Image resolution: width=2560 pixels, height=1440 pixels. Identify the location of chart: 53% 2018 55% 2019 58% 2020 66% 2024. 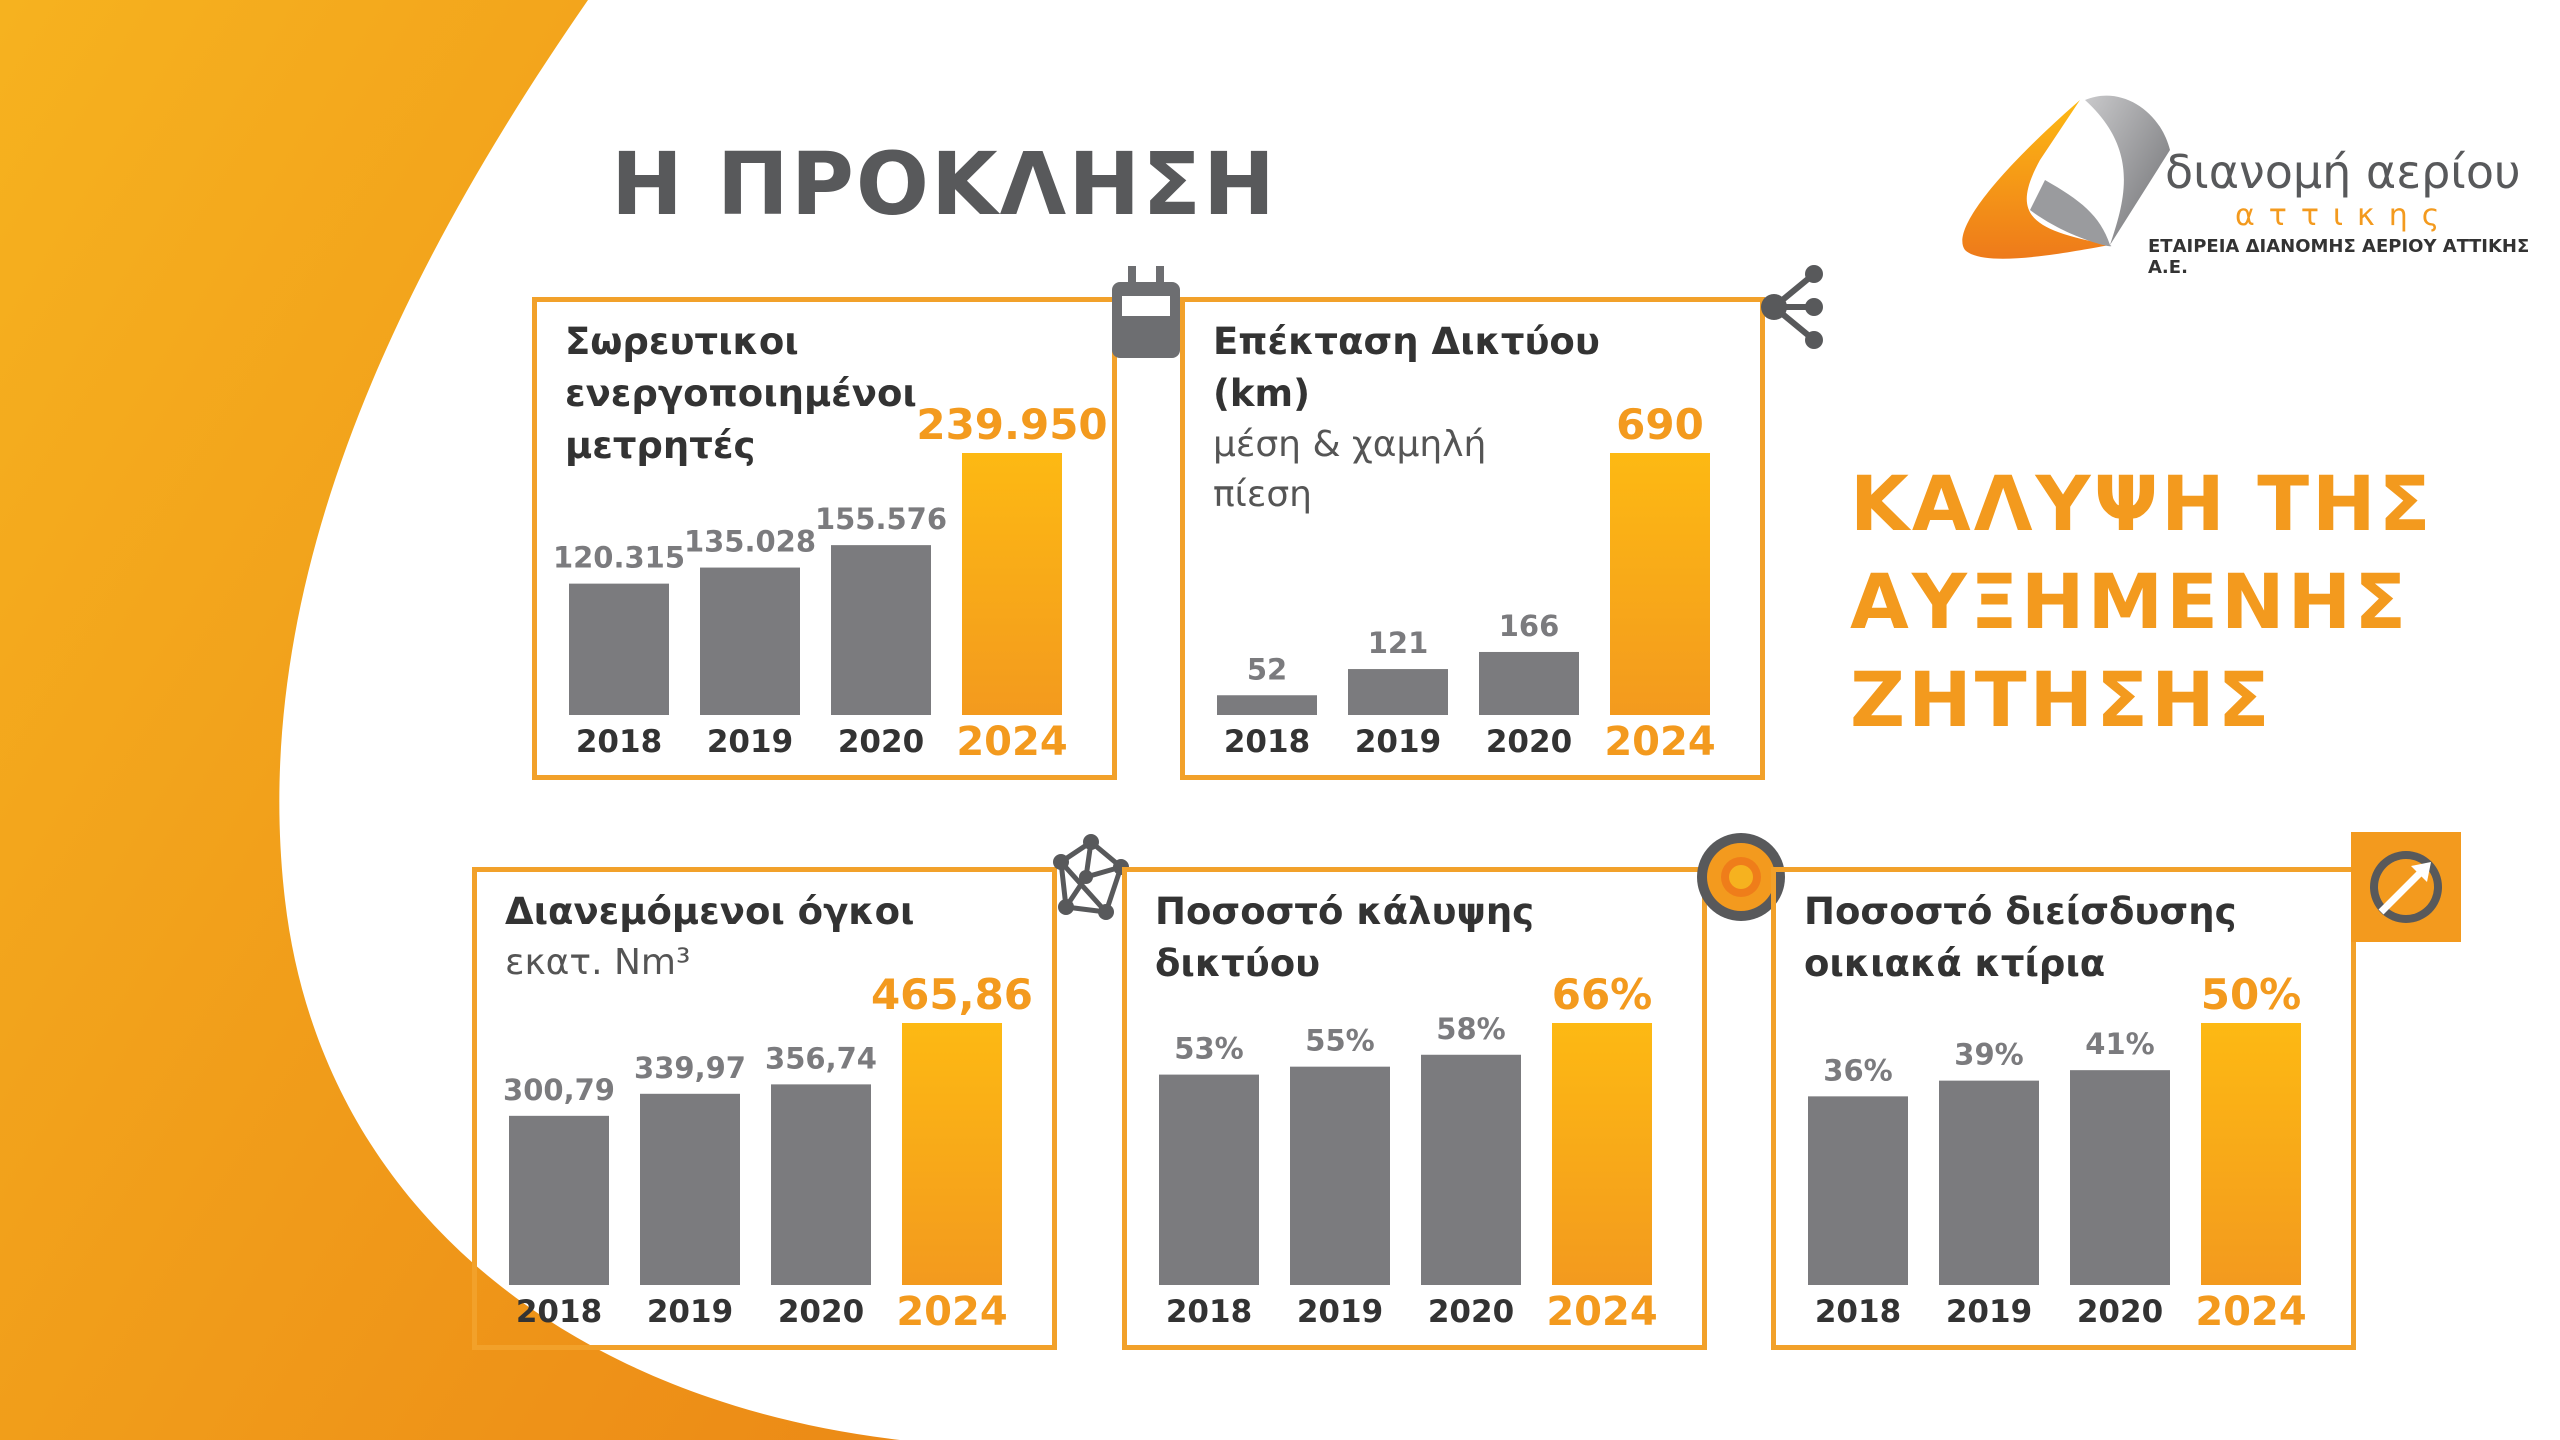
(1408, 1152).